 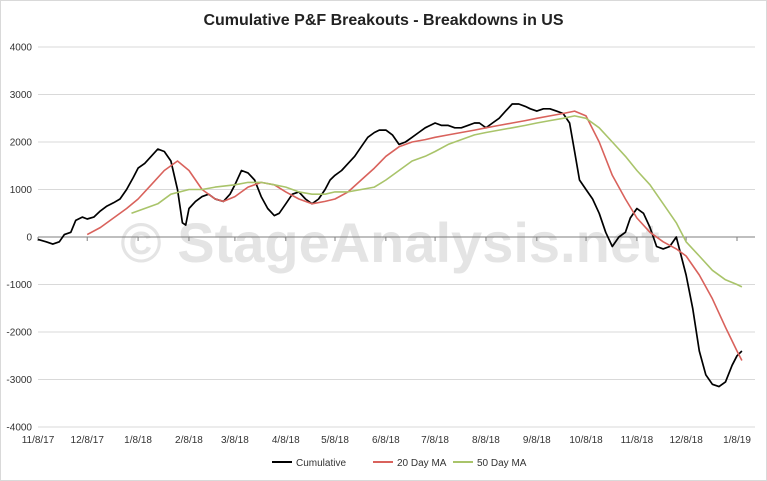 I want to click on x-tick-label: 7/8/18, so click(x=435, y=440).